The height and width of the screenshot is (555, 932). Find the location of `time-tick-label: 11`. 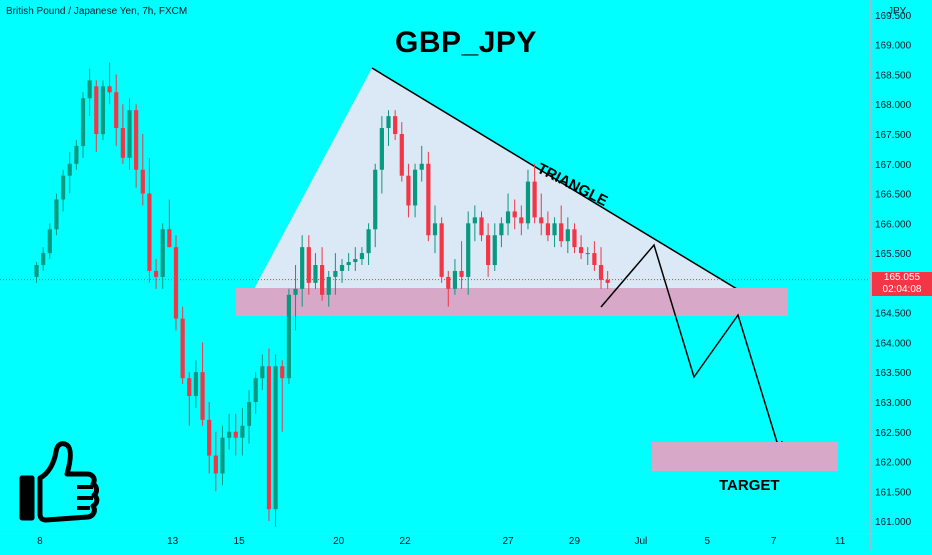

time-tick-label: 11 is located at coordinates (840, 541).